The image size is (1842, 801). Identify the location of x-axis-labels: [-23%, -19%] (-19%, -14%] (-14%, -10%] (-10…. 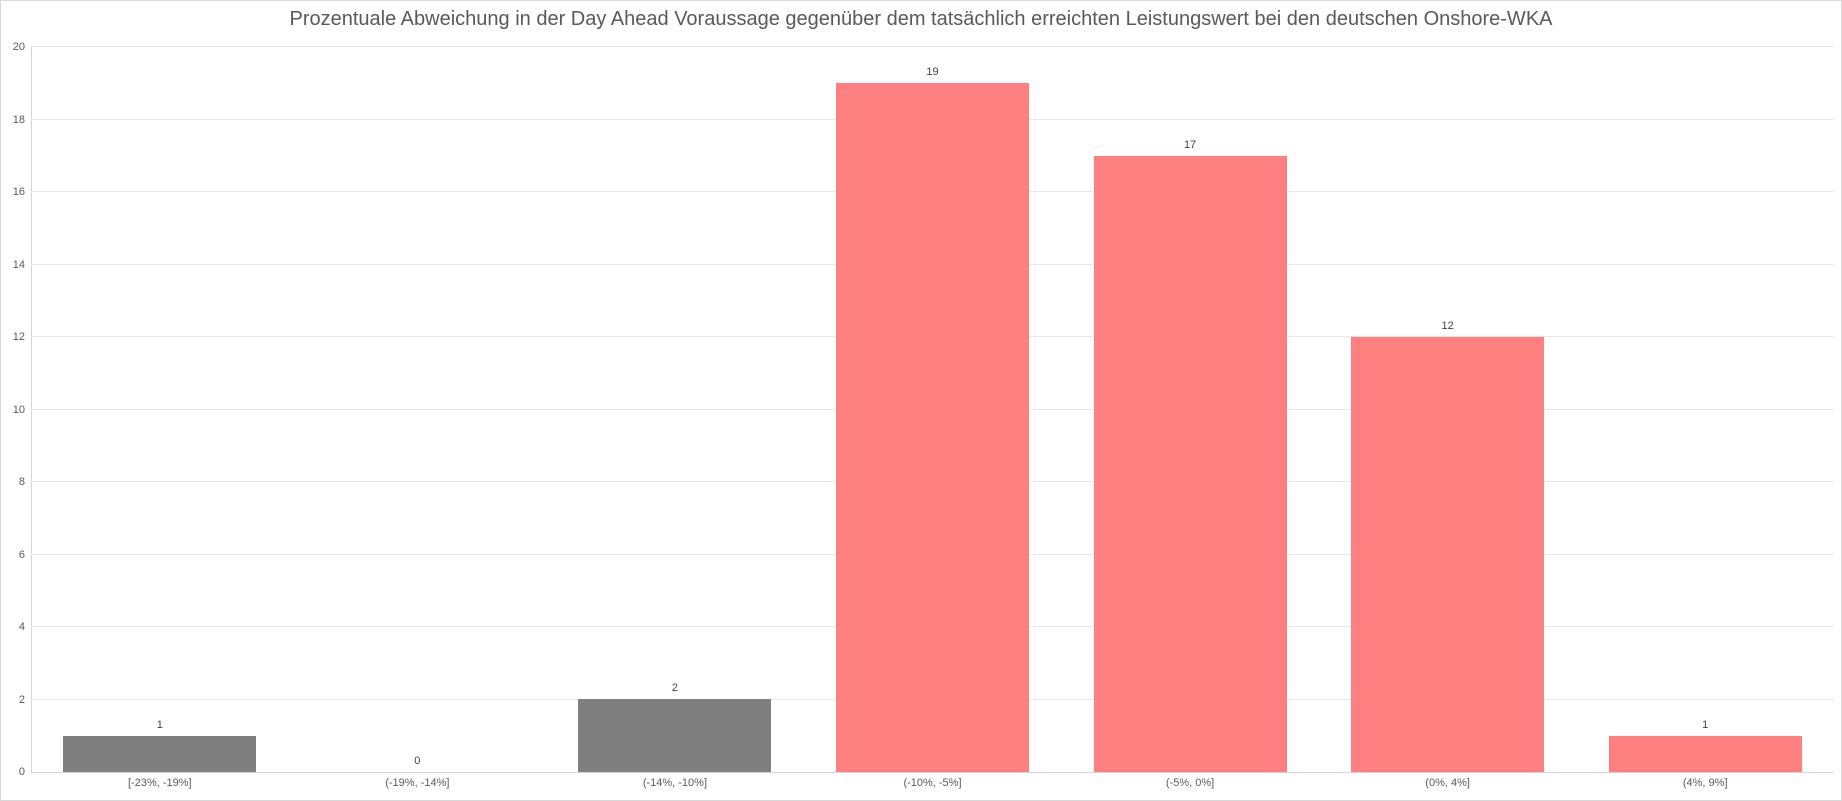
(932, 785).